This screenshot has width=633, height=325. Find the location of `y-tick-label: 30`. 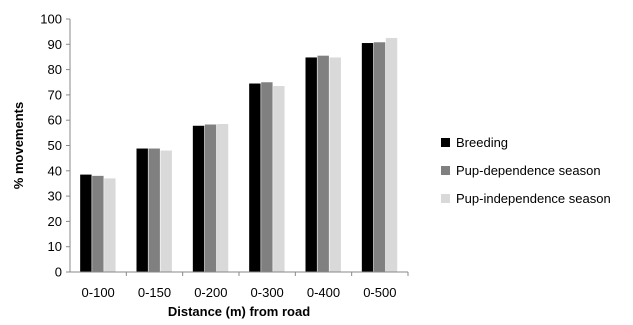

y-tick-label: 30 is located at coordinates (55, 196).